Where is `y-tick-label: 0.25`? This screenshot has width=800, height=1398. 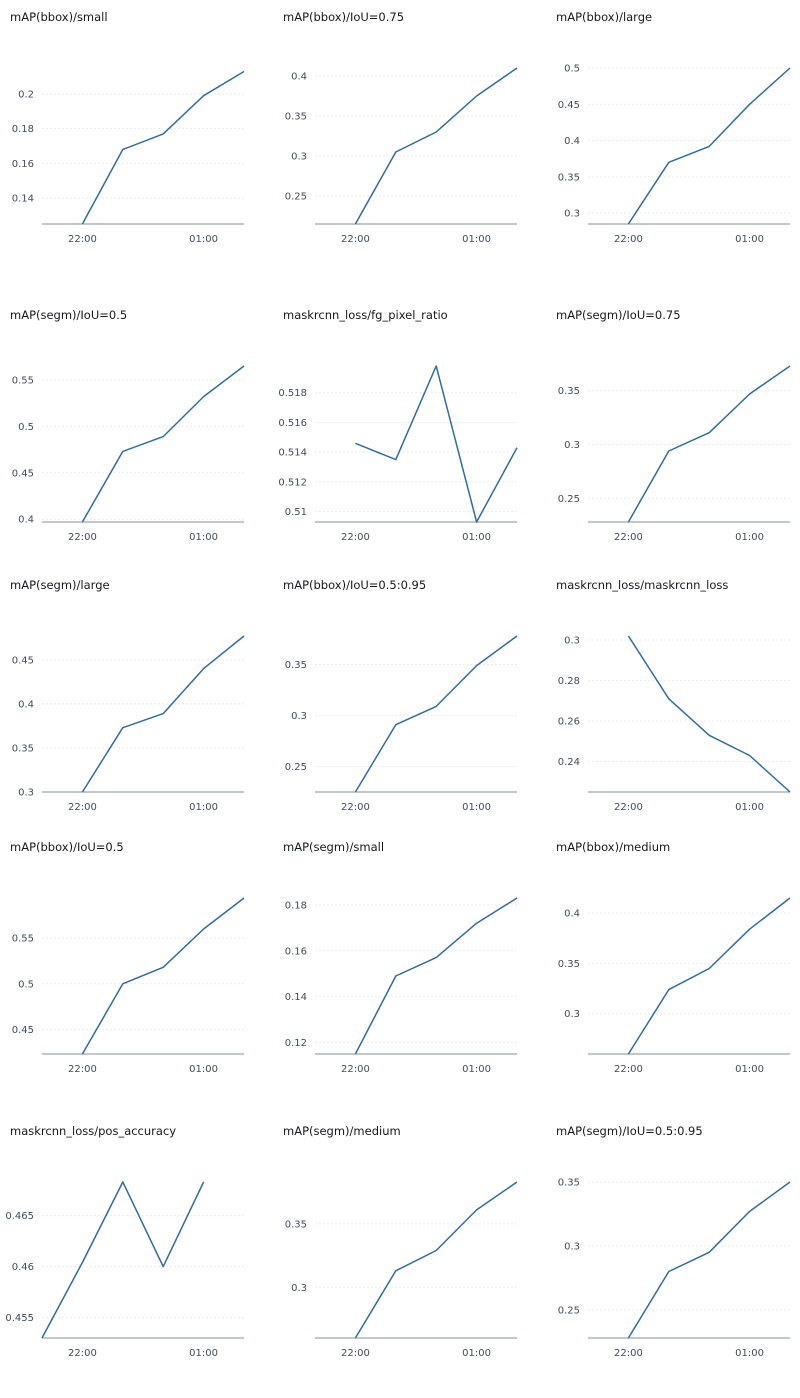
y-tick-label: 0.25 is located at coordinates (569, 1310).